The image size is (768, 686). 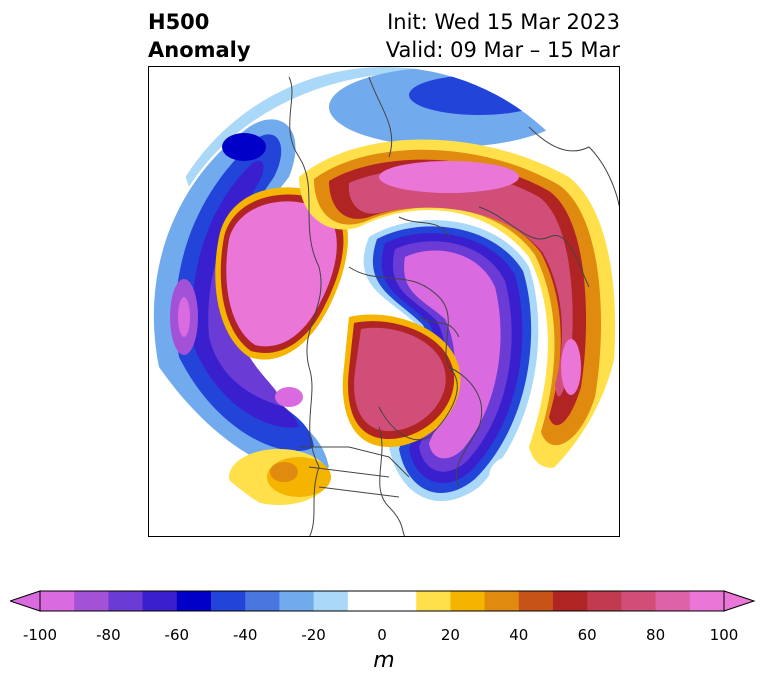 What do you see at coordinates (450, 635) in the screenshot?
I see `colorbar-tick-label: 20` at bounding box center [450, 635].